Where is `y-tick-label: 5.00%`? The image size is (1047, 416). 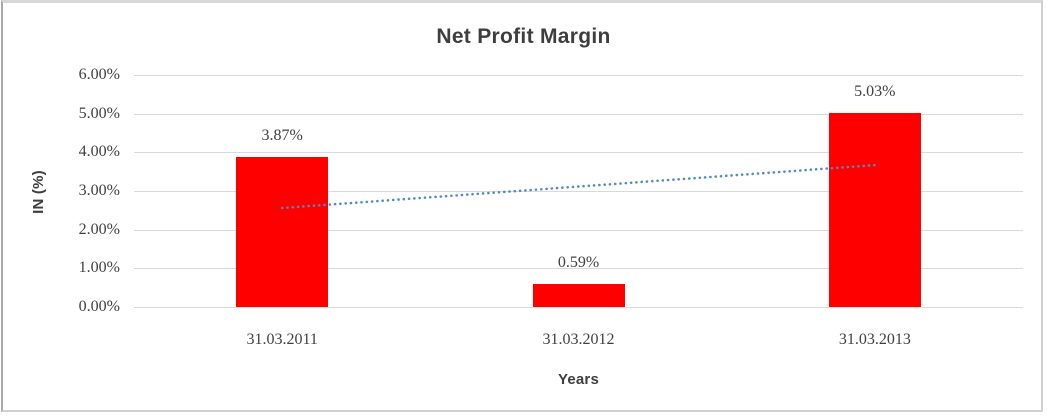
y-tick-label: 5.00% is located at coordinates (99, 113).